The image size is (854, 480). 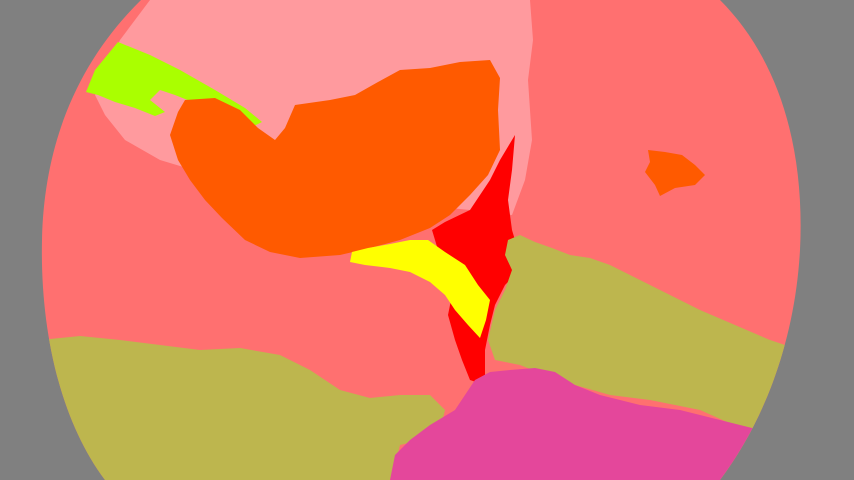 I want to click on red-region, so click(x=476, y=260).